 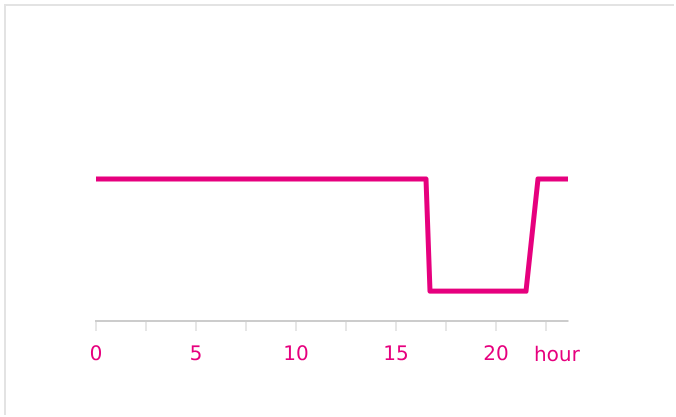 What do you see at coordinates (196, 353) in the screenshot?
I see `x-tick-label: 5` at bounding box center [196, 353].